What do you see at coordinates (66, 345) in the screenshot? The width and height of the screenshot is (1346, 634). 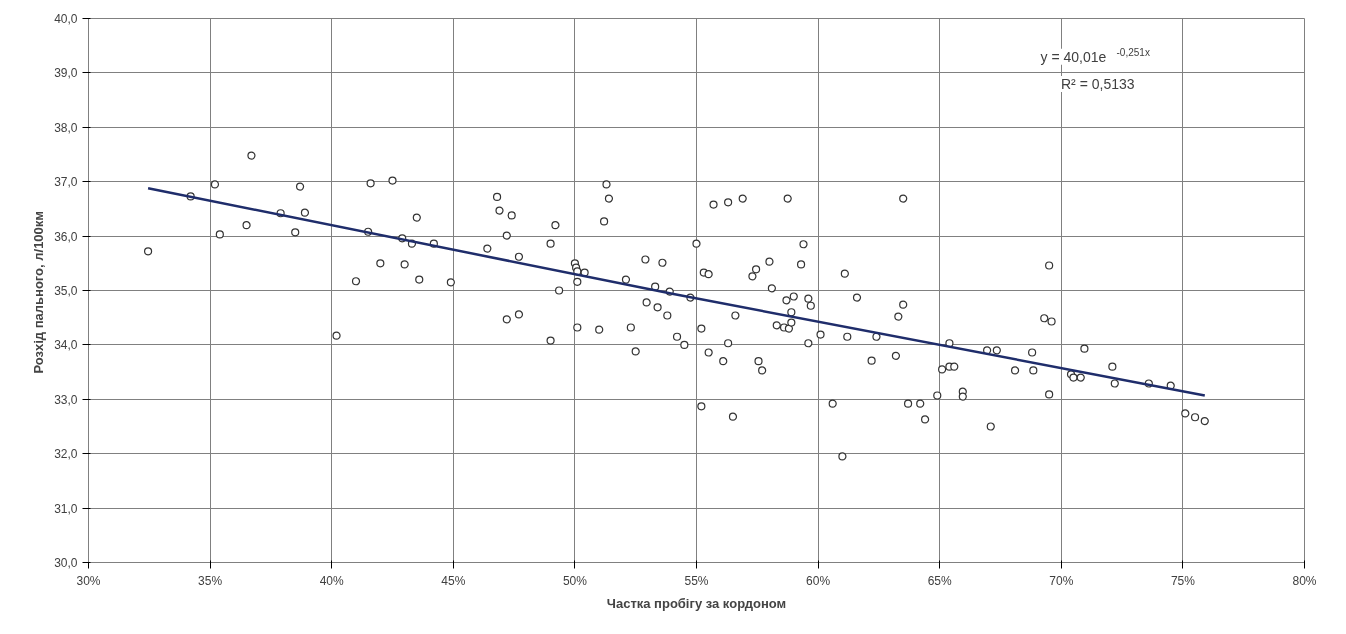 I see `y-tick-label: 34,0` at bounding box center [66, 345].